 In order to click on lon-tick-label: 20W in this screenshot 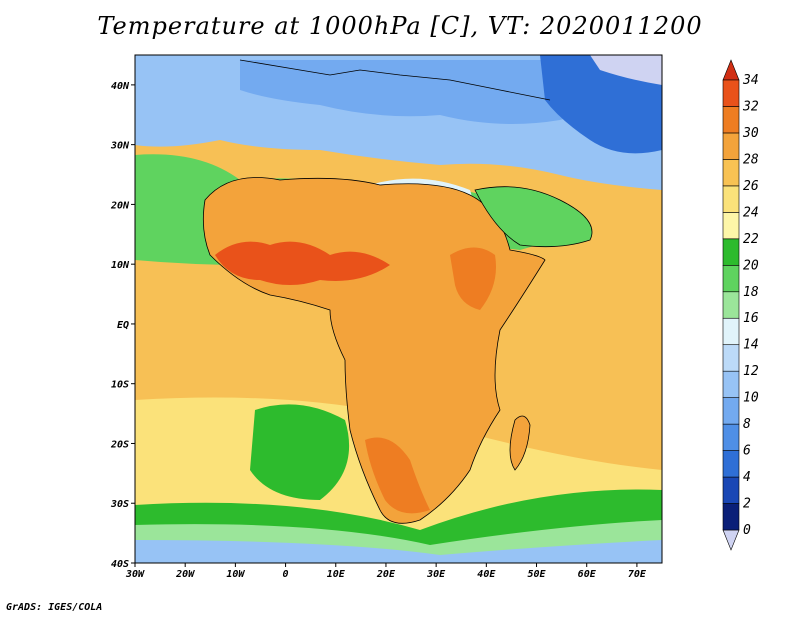, I will do `click(185, 574)`.